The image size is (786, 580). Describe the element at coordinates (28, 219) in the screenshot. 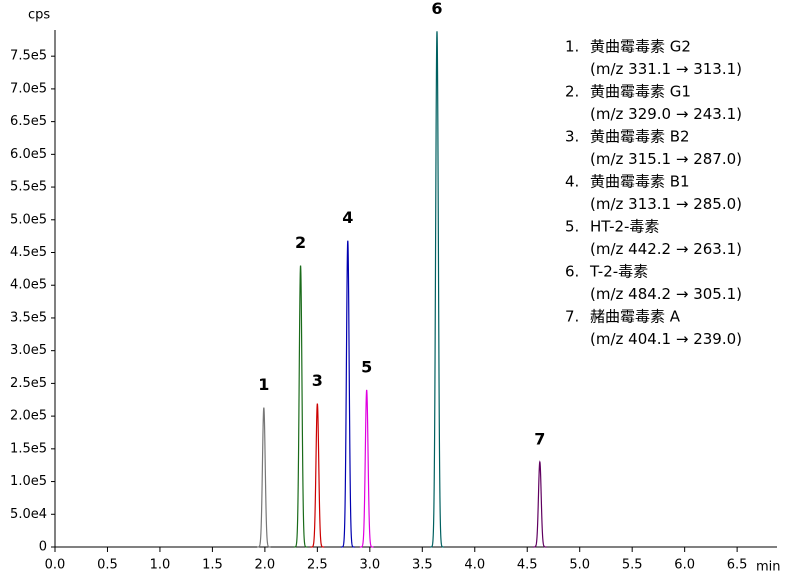

I see `y-tick-label: 5.0e5` at that location.